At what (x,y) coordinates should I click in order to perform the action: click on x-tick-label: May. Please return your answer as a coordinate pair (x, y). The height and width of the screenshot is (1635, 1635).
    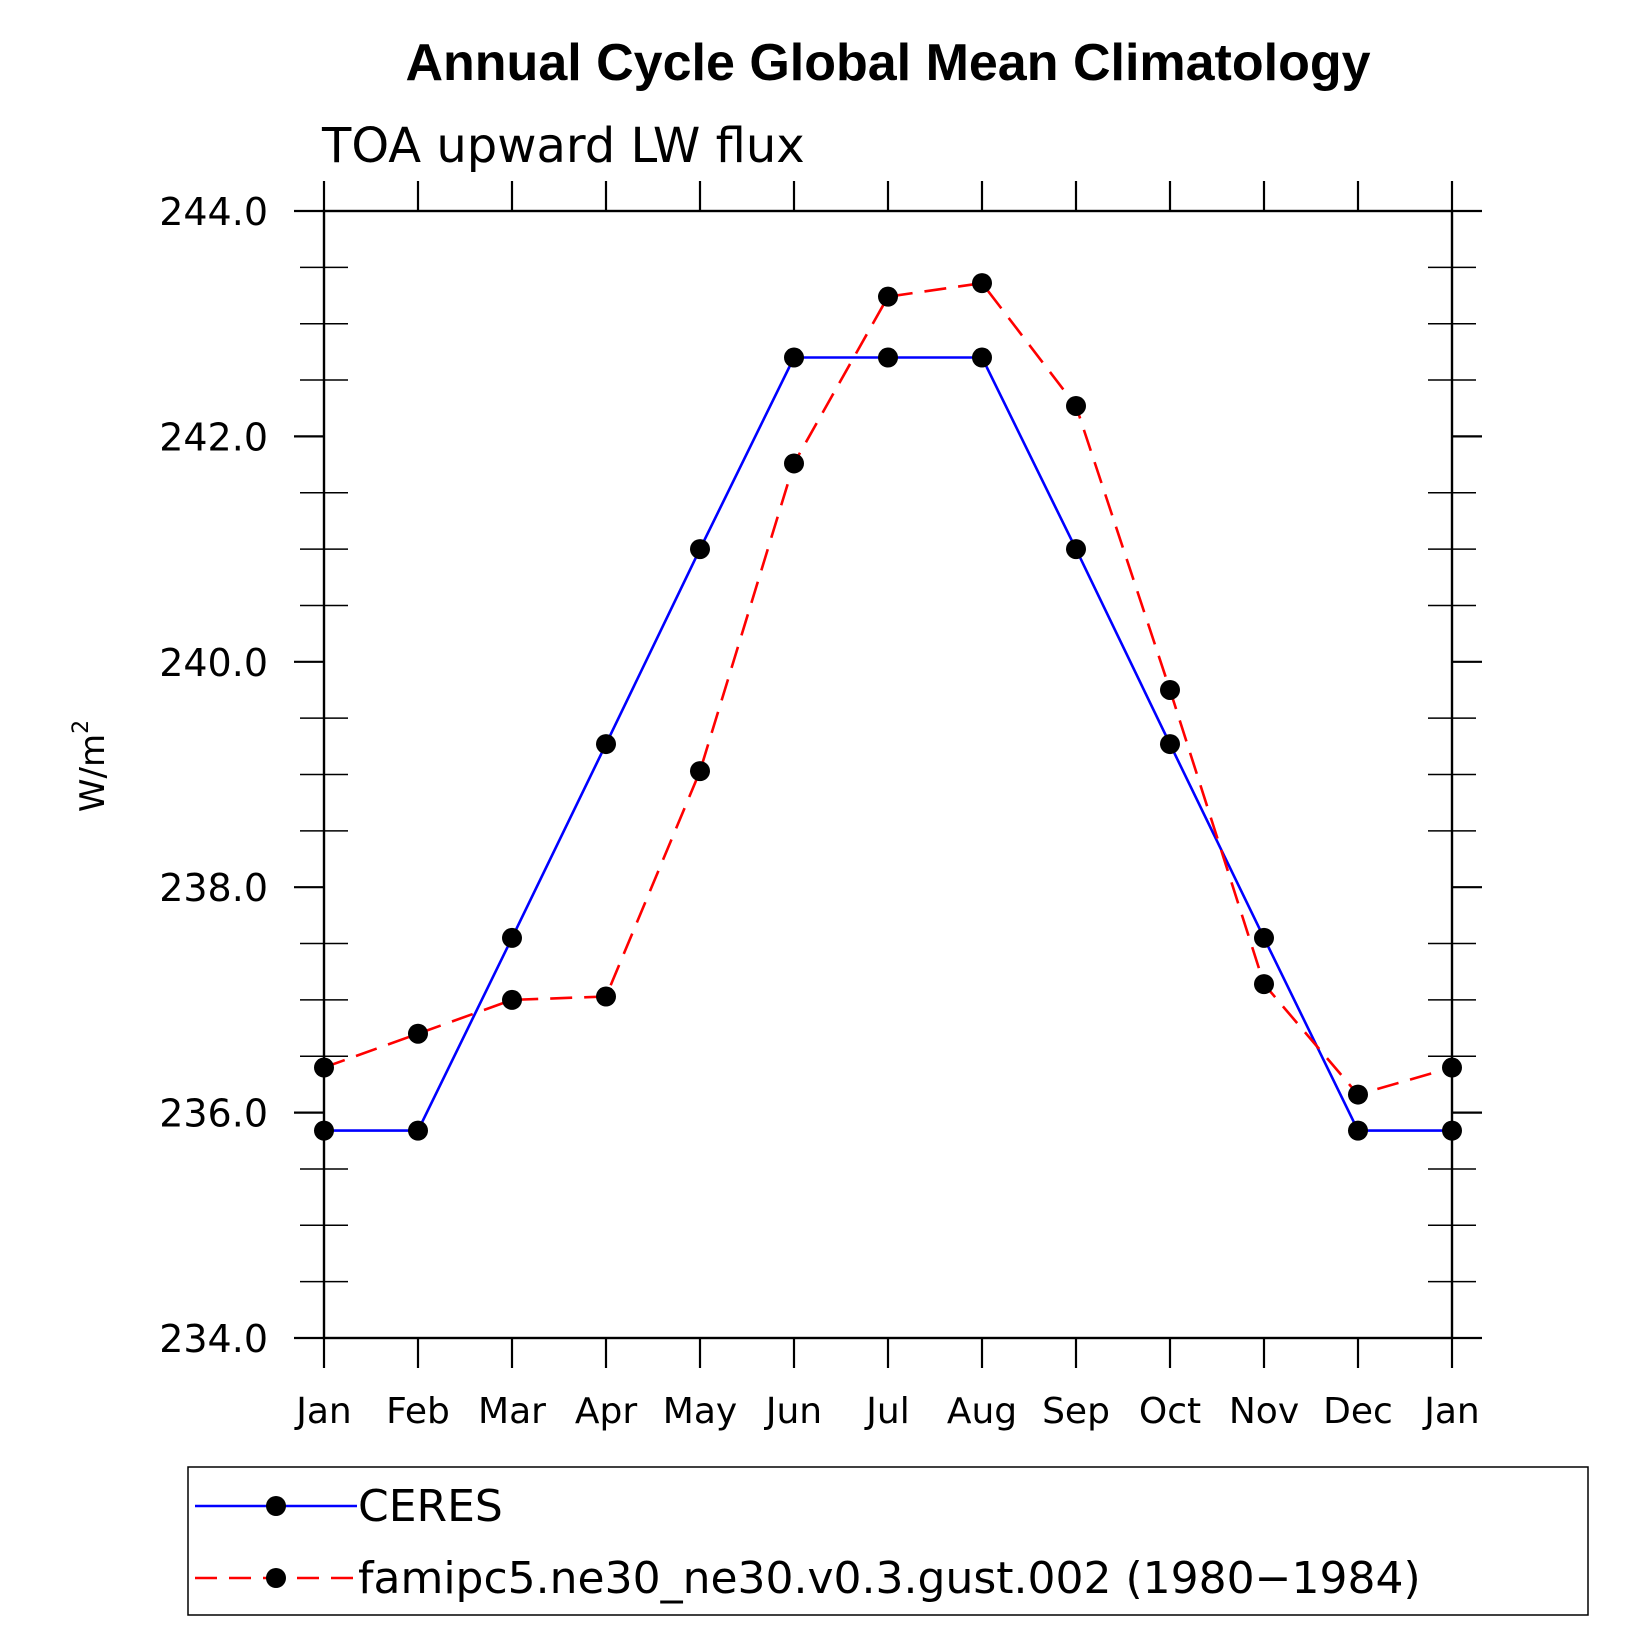
    Looking at the image, I should click on (700, 1411).